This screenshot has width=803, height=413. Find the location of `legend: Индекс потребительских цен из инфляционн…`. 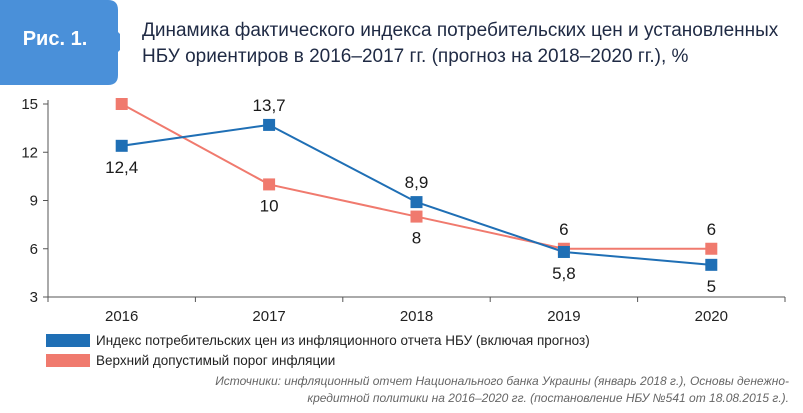

legend: Индекс потребительских цен из инфляционн… is located at coordinates (318, 350).